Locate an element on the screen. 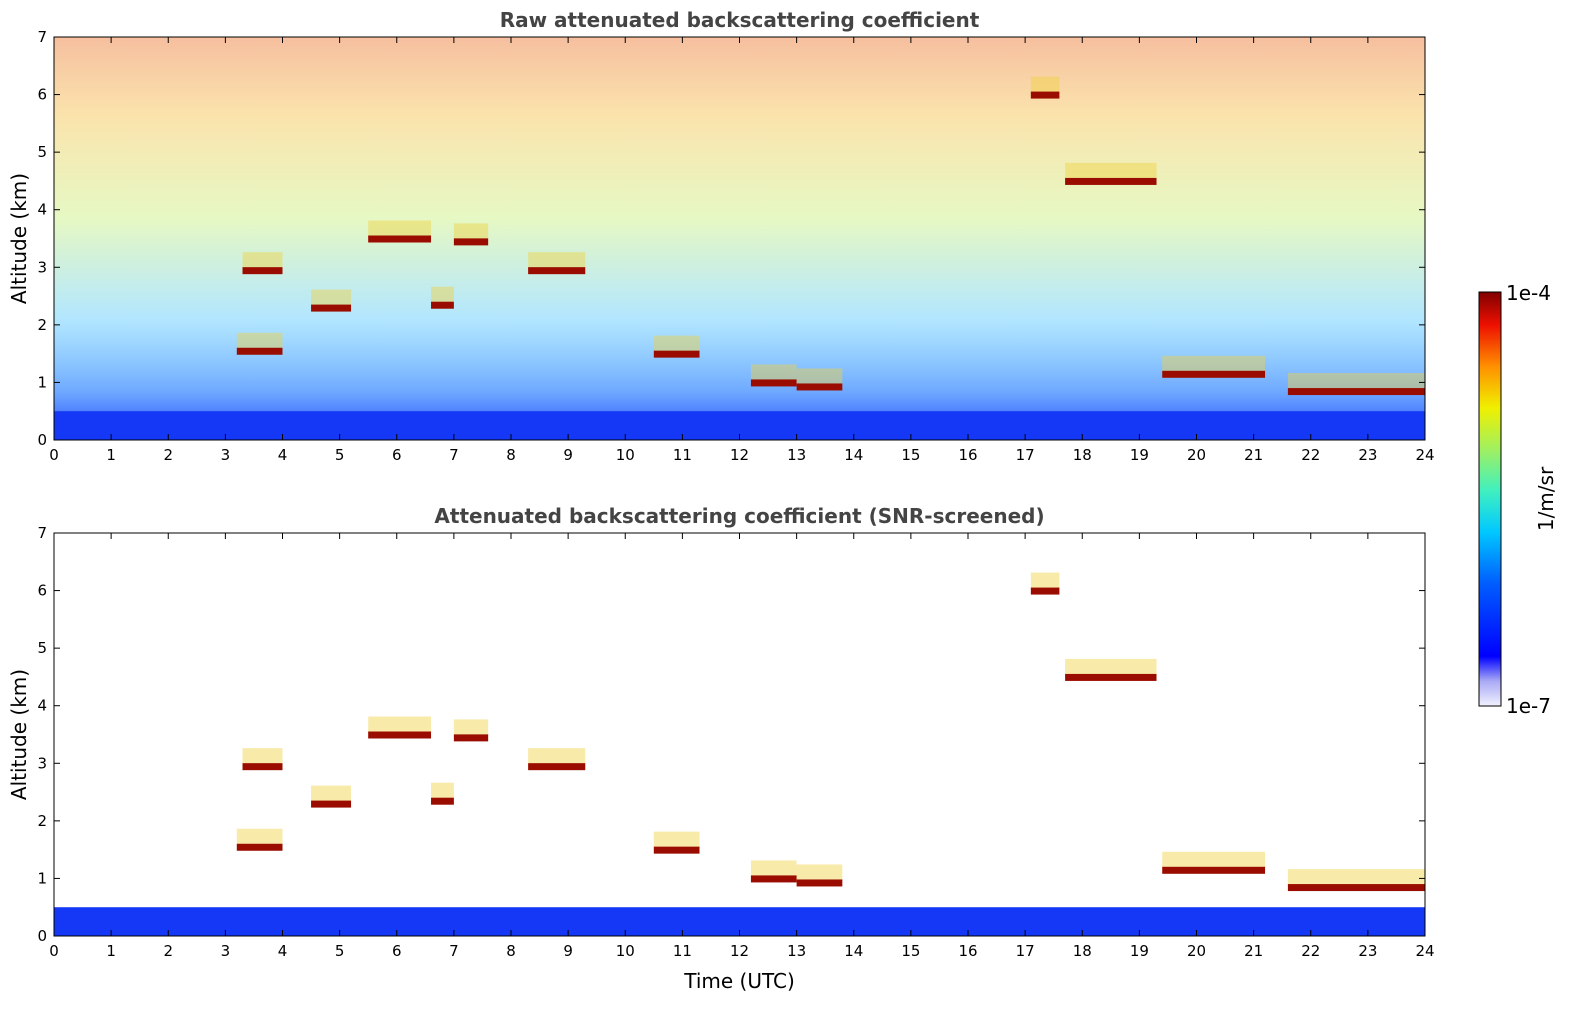 The height and width of the screenshot is (1020, 1595). x-tick-label: 8 is located at coordinates (511, 951).